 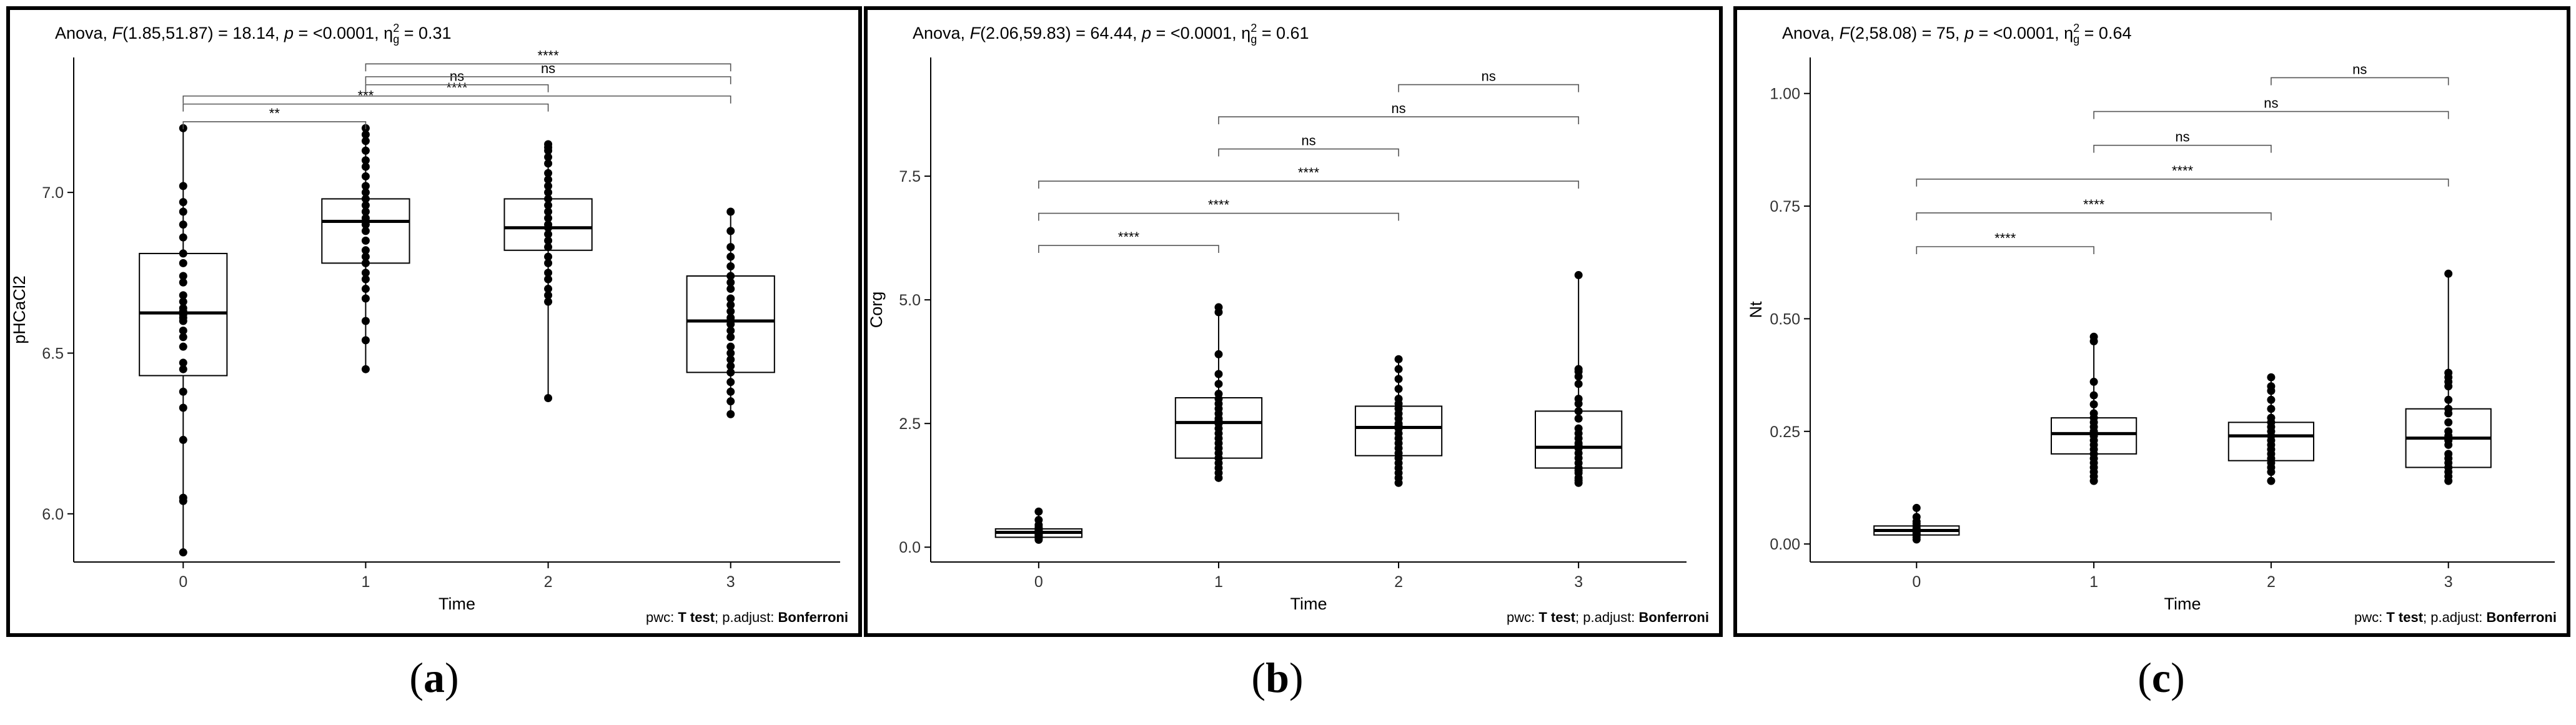 What do you see at coordinates (433, 677) in the screenshot?
I see `panel-label: (a)` at bounding box center [433, 677].